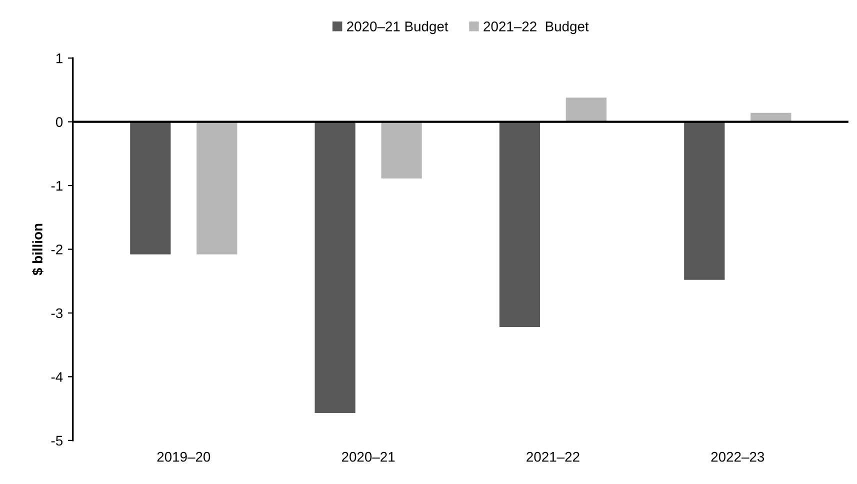  What do you see at coordinates (397, 27) in the screenshot?
I see `legend-label: 2020–21 Budget` at bounding box center [397, 27].